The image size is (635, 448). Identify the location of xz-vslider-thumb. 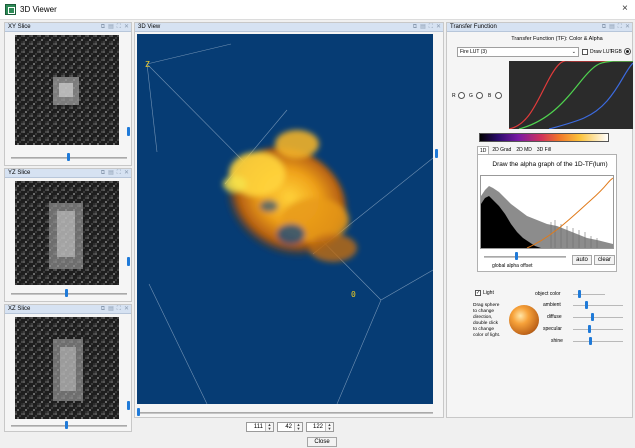
(128, 405).